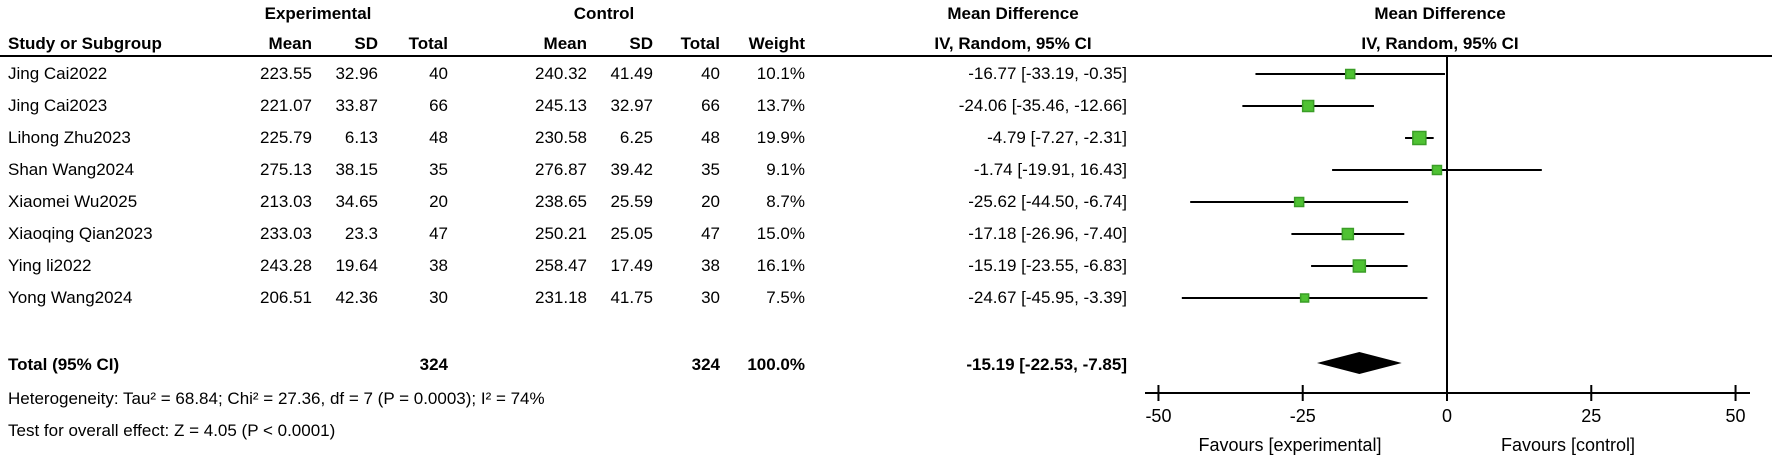 The width and height of the screenshot is (1772, 463). I want to click on axis-tick-label: -25, so click(1303, 416).